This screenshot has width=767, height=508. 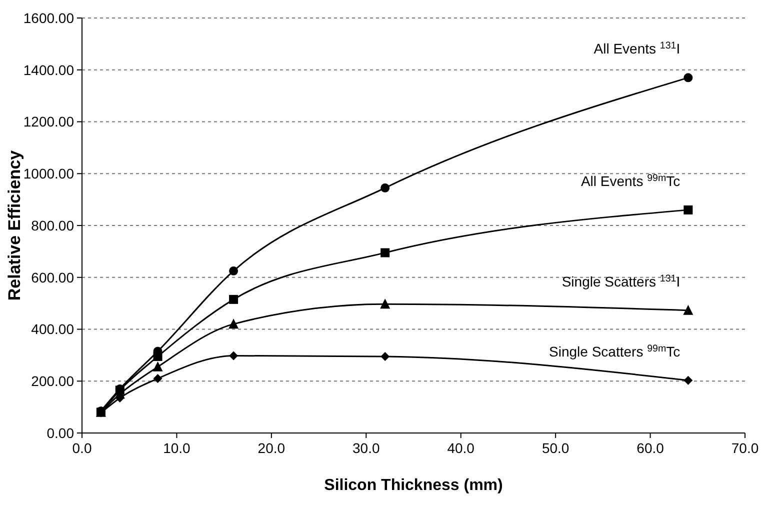 What do you see at coordinates (48, 174) in the screenshot?
I see `y-tick-label: 1000.00` at bounding box center [48, 174].